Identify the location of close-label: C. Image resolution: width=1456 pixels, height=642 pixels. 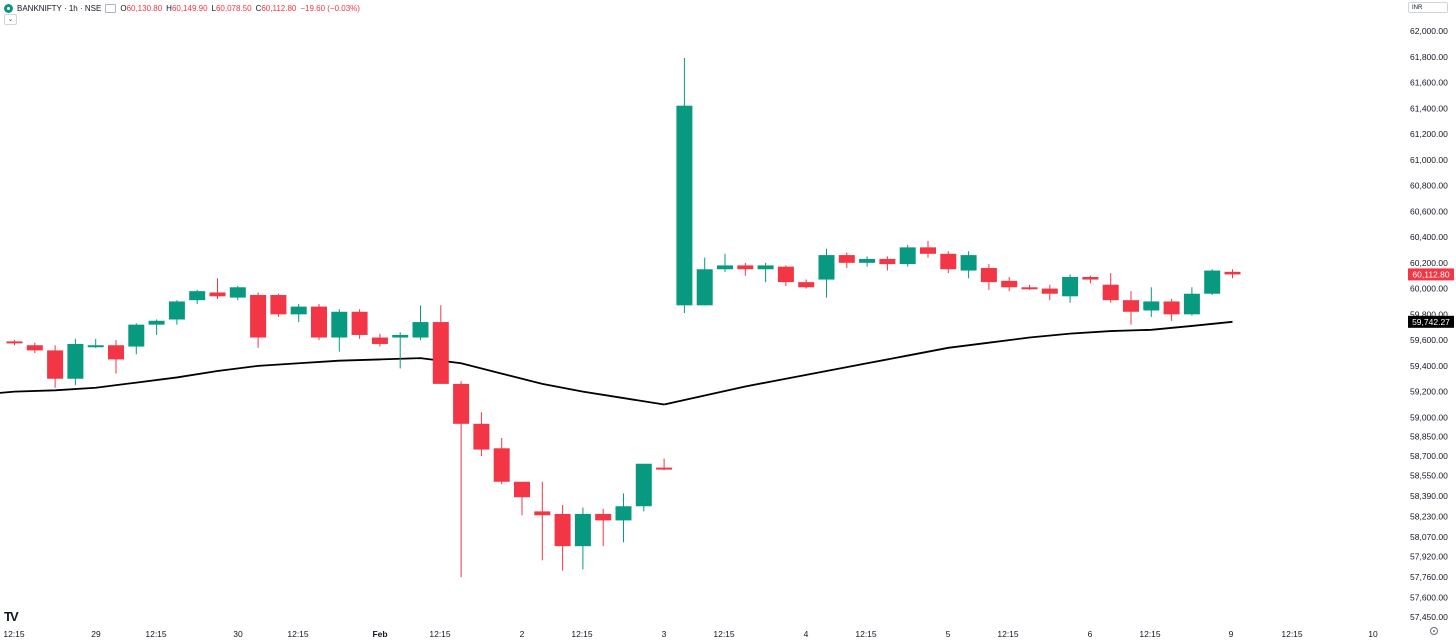
(258, 8).